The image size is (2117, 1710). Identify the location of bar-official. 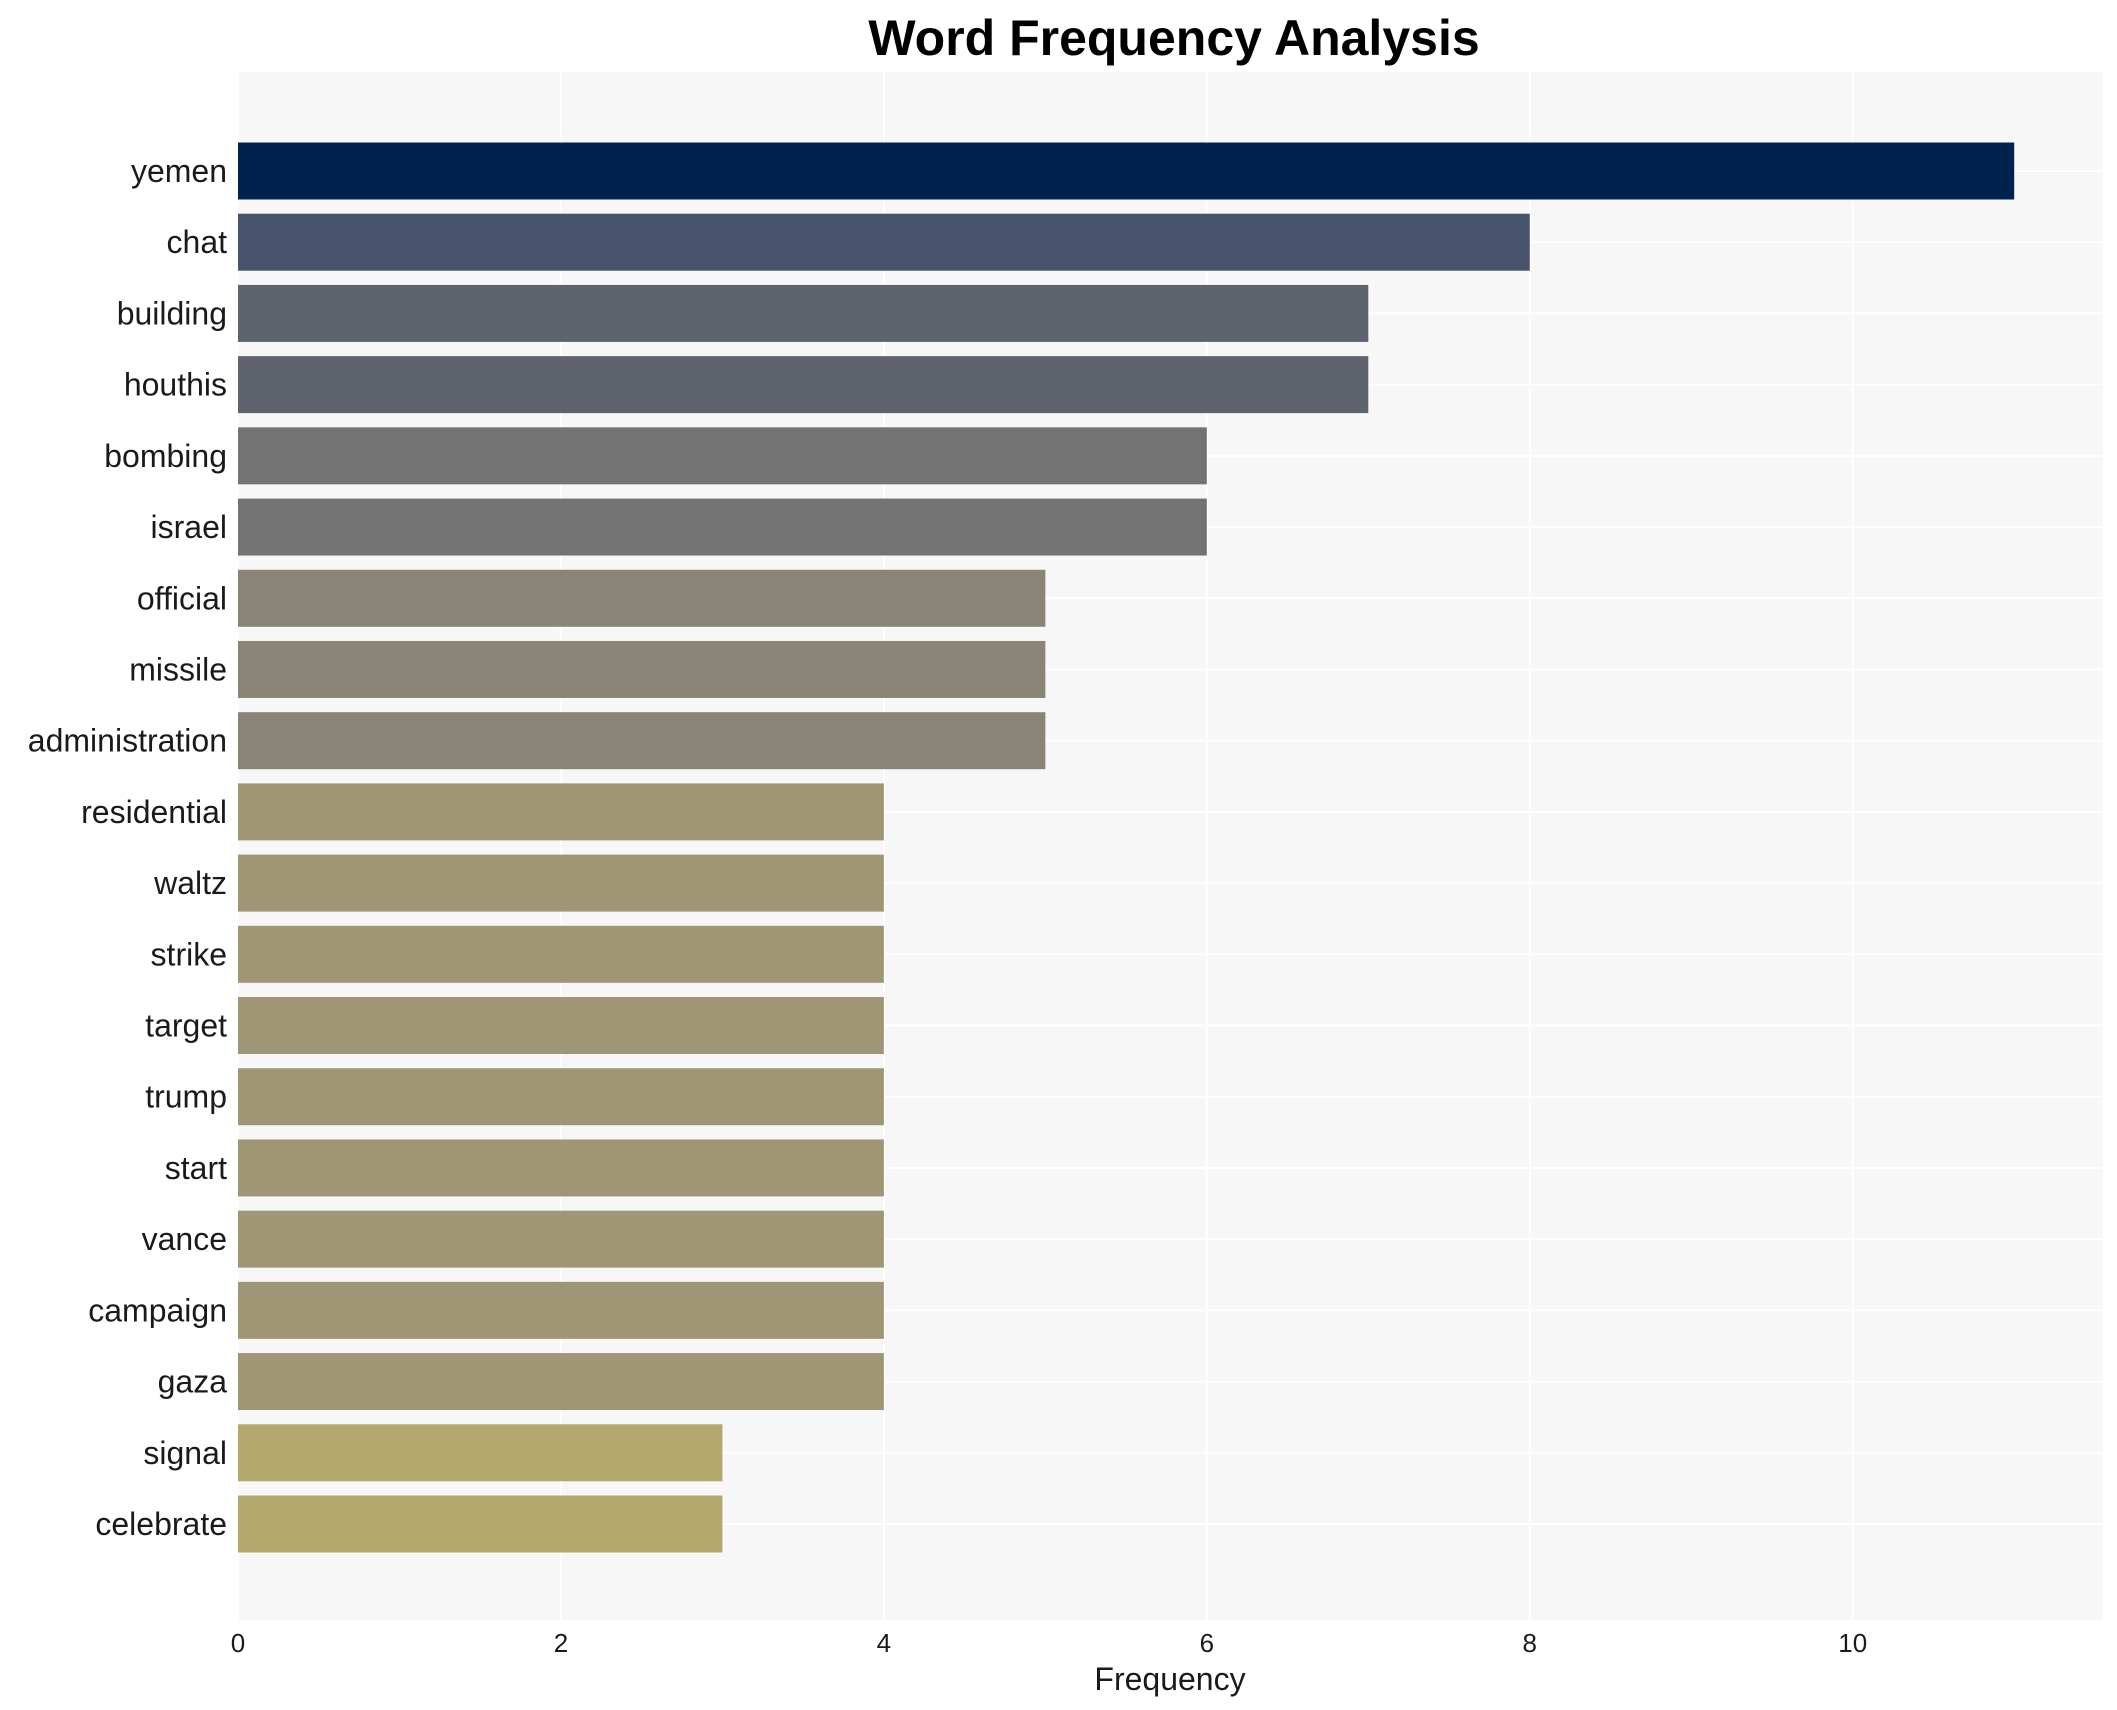
(642, 598).